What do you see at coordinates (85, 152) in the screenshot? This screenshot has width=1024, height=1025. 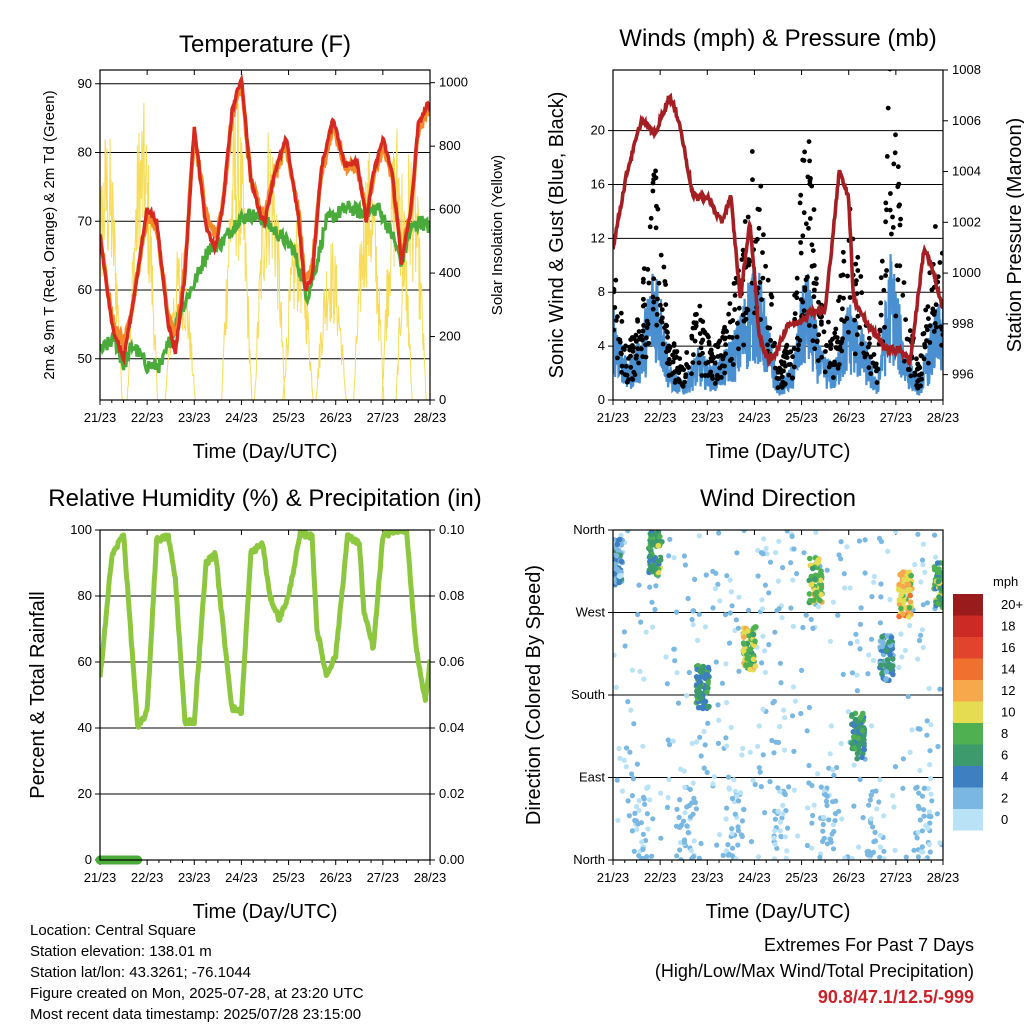 I see `y-tick-label: 80` at bounding box center [85, 152].